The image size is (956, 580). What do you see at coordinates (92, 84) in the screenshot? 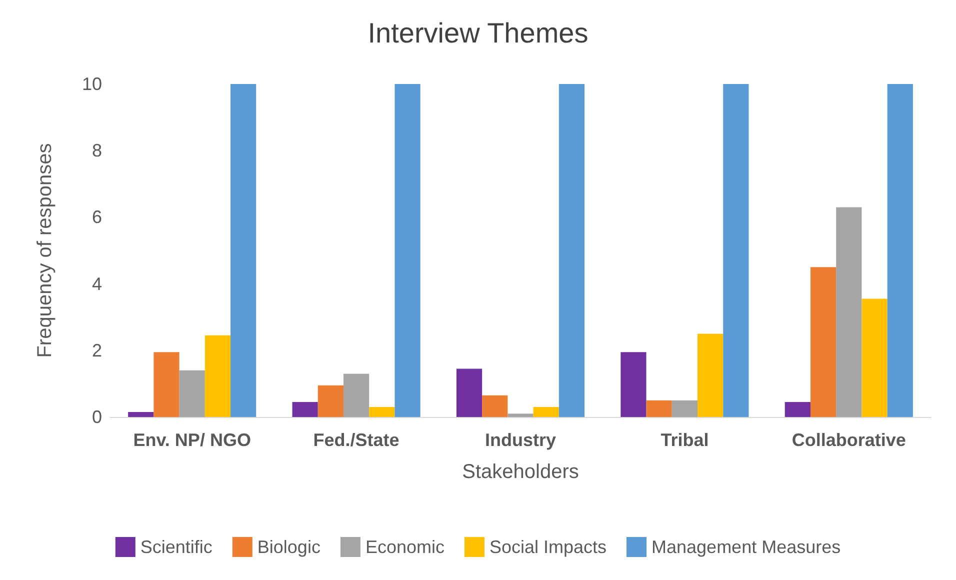
I see `y-tick-label: 10` at bounding box center [92, 84].